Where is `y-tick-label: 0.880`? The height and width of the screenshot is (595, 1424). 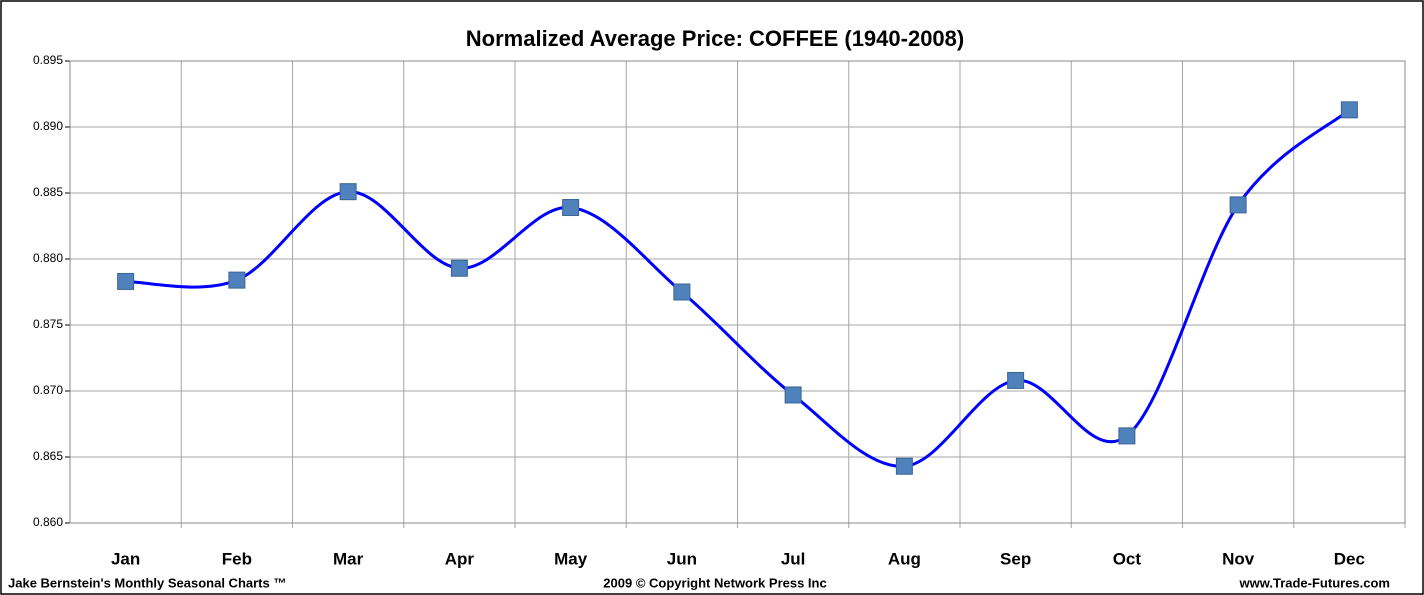
y-tick-label: 0.880 is located at coordinates (48, 258).